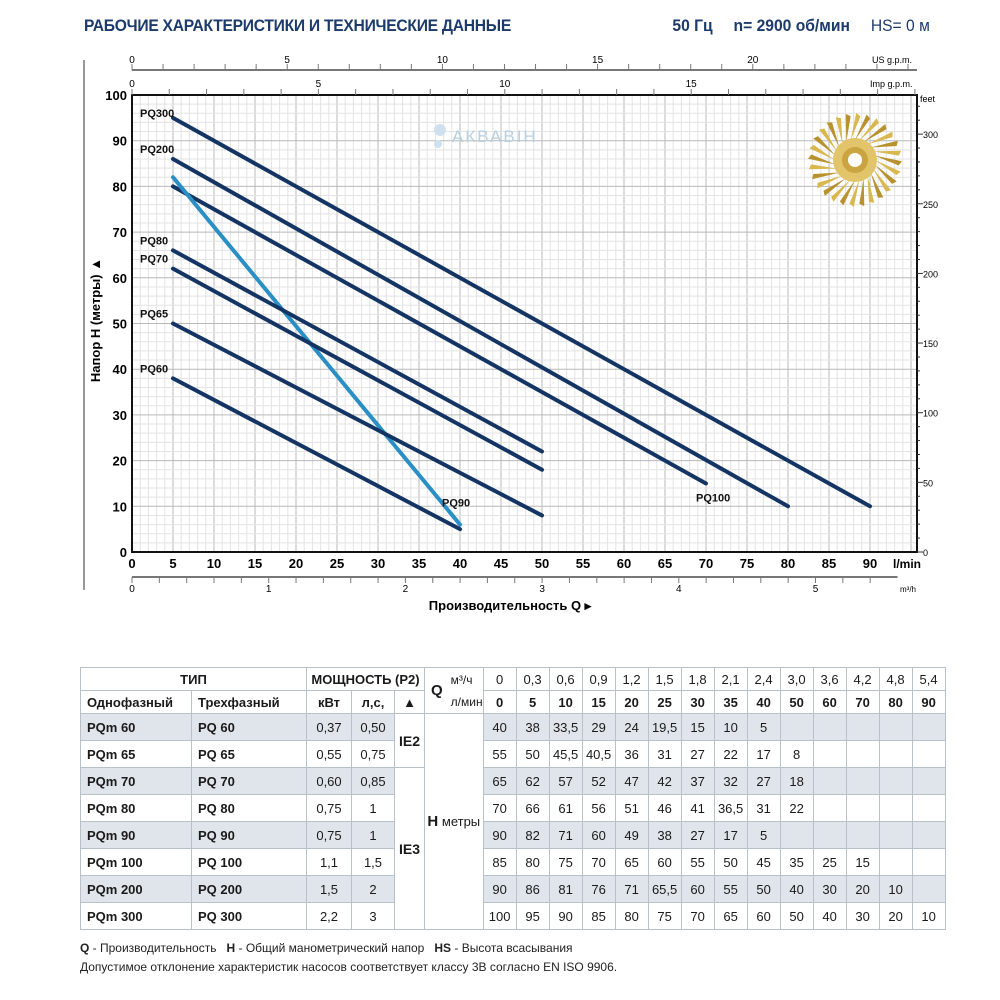 Image resolution: width=1000 pixels, height=1000 pixels. I want to click on m3h-value: 1,5, so click(664, 679).